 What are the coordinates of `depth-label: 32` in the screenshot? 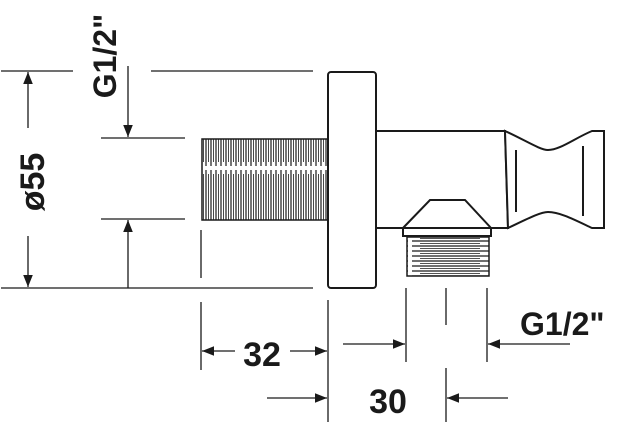 It's located at (262, 355).